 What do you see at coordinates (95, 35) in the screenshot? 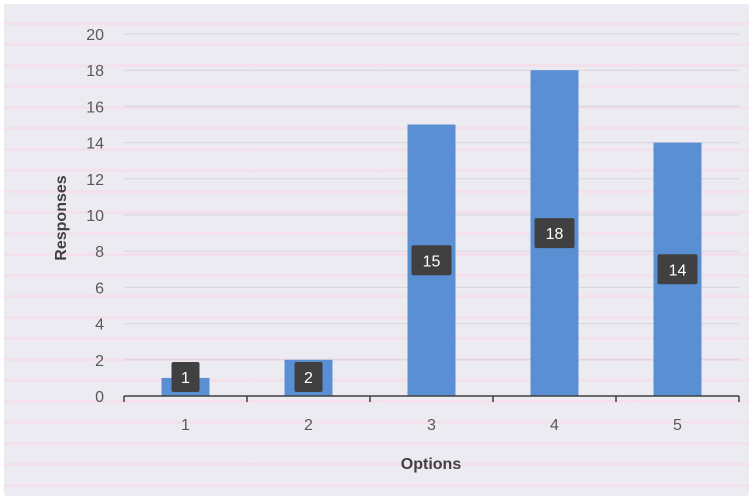
I see `y-tick-label: 20` at bounding box center [95, 35].